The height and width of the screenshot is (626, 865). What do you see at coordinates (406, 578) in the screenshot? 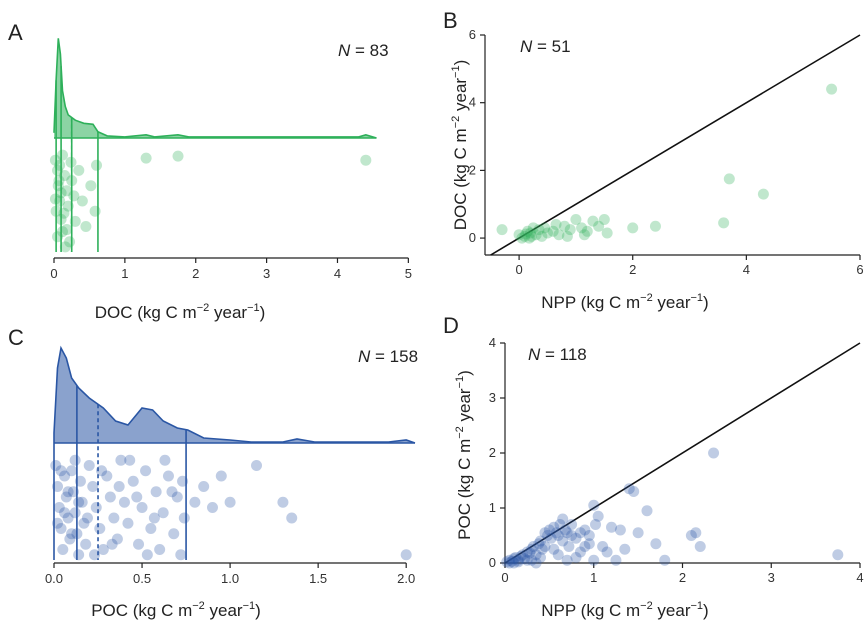
I see `x-tick-label: 2.0` at bounding box center [406, 578].